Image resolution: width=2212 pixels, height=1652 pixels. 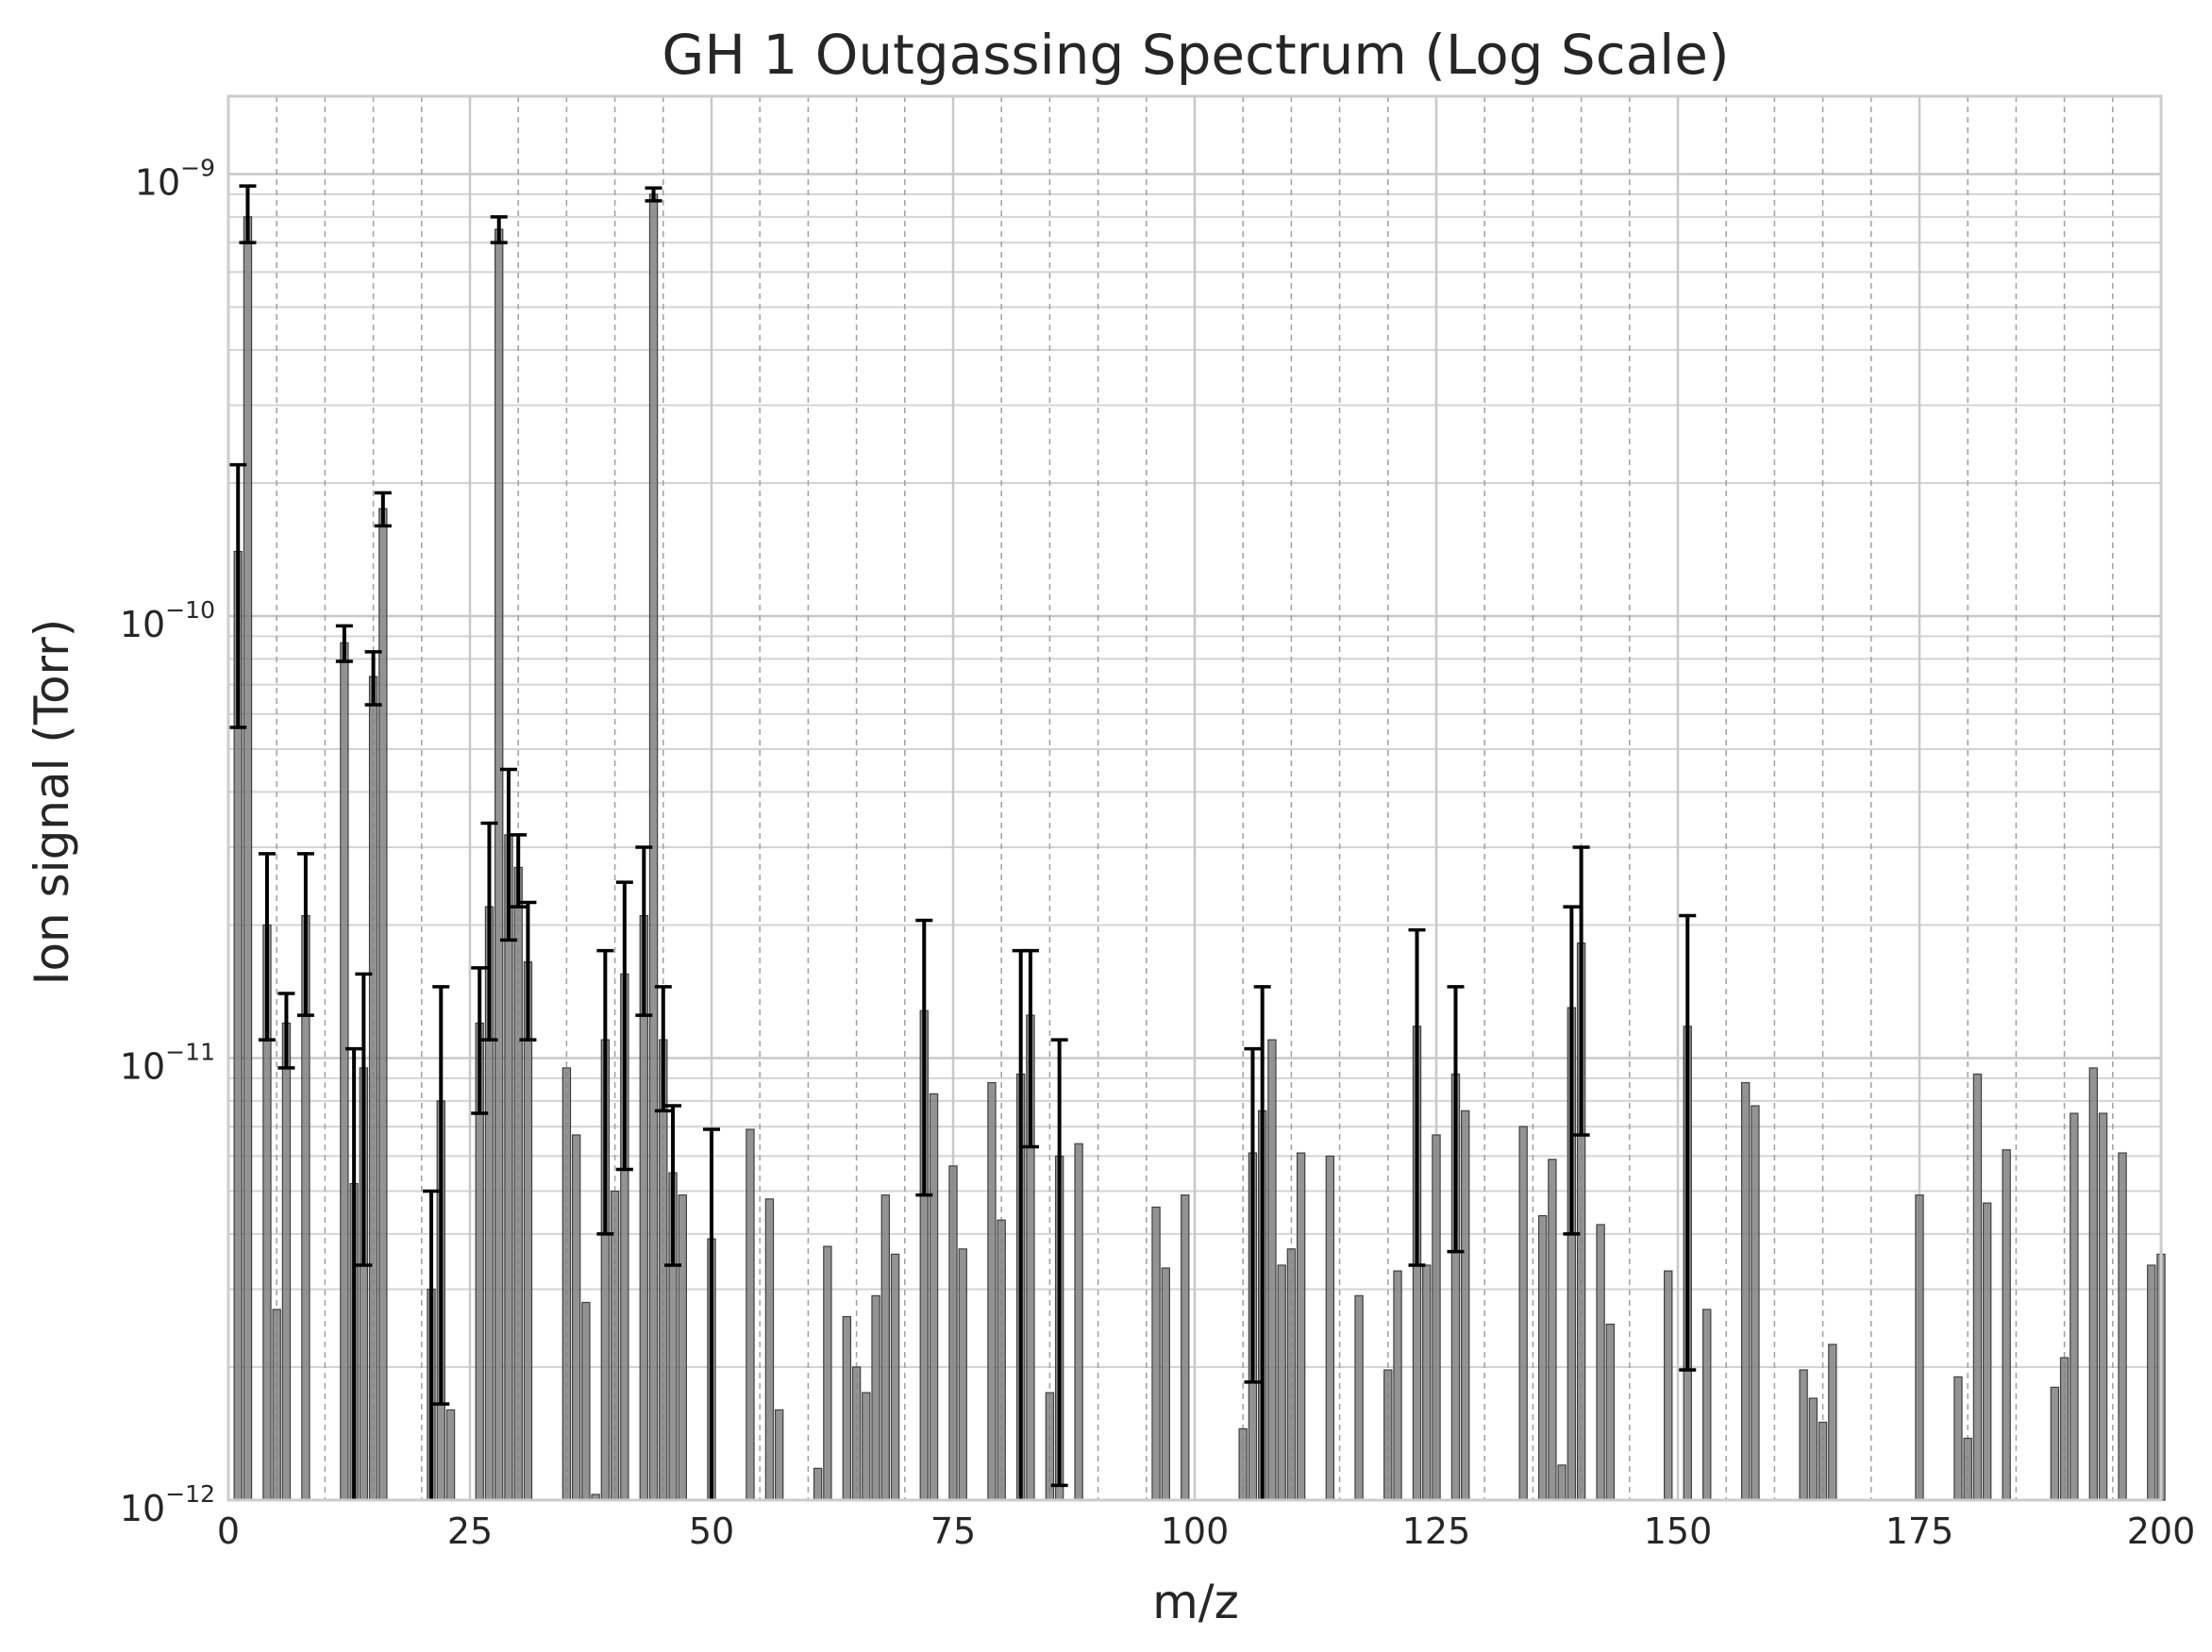 I want to click on x-tick-label: 175, so click(x=1920, y=1531).